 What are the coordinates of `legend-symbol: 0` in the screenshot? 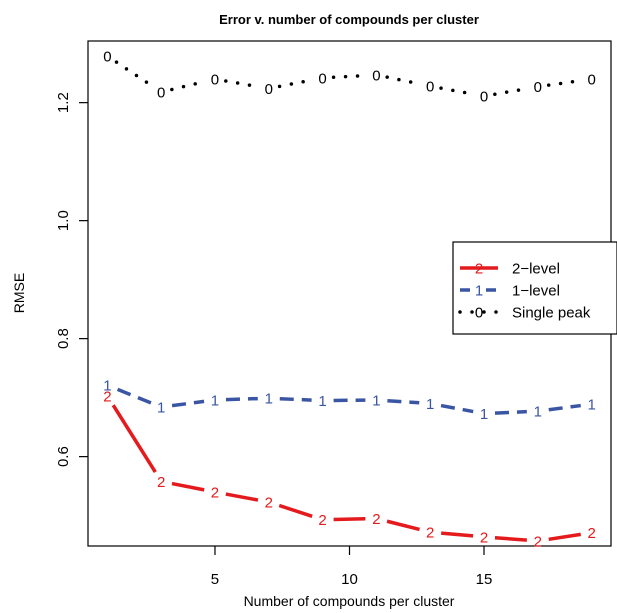 It's located at (479, 313).